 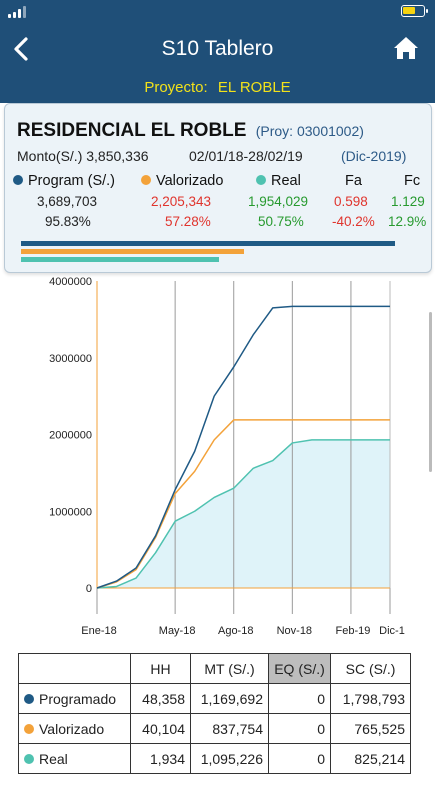 What do you see at coordinates (281, 221) in the screenshot?
I see `real-pct: 50.75%` at bounding box center [281, 221].